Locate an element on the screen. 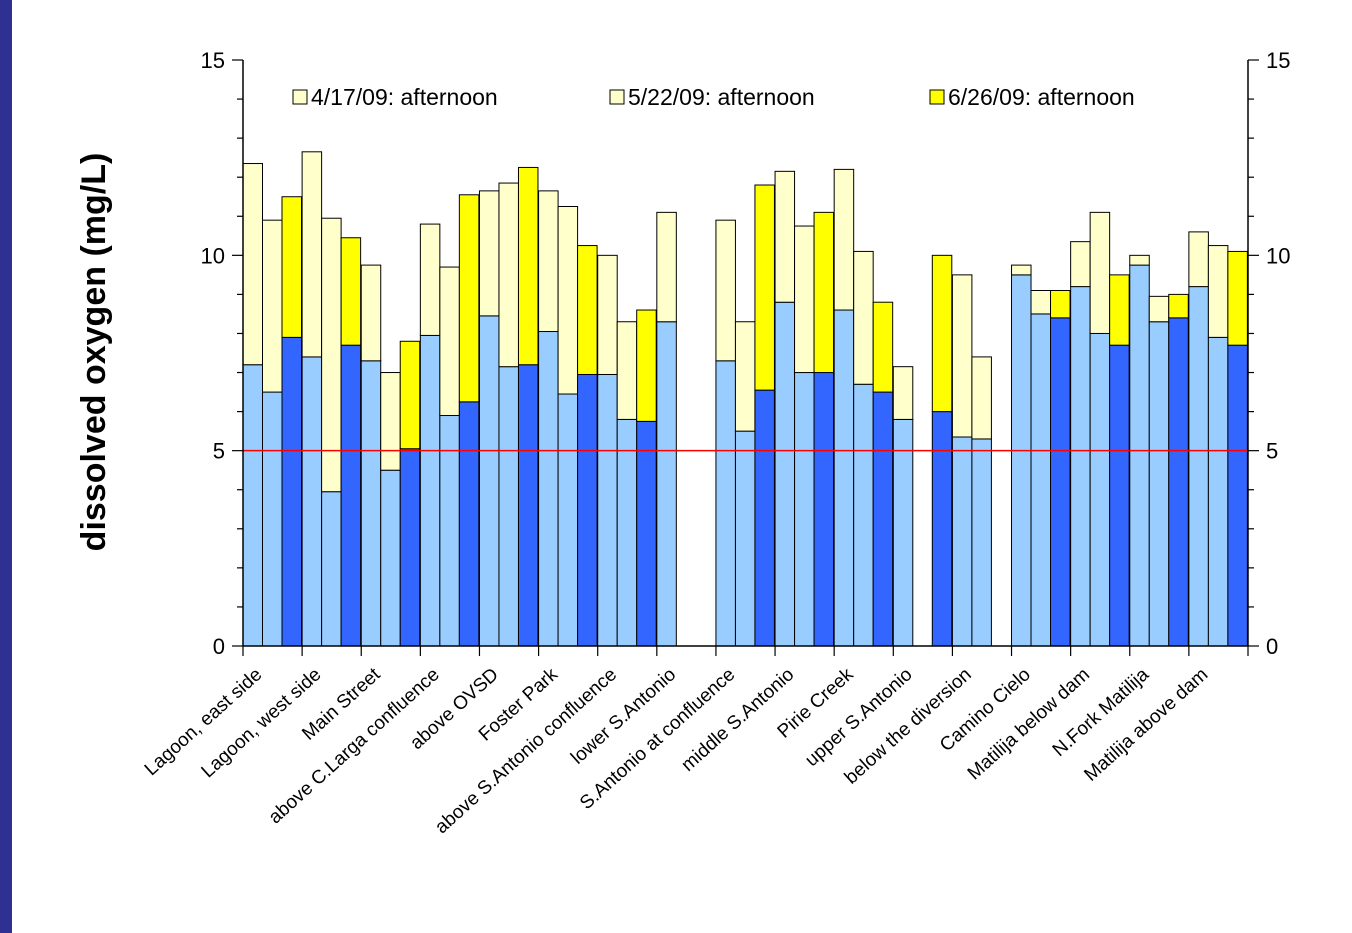 The image size is (1352, 933). y-tick-label-left: 10 is located at coordinates (213, 255).